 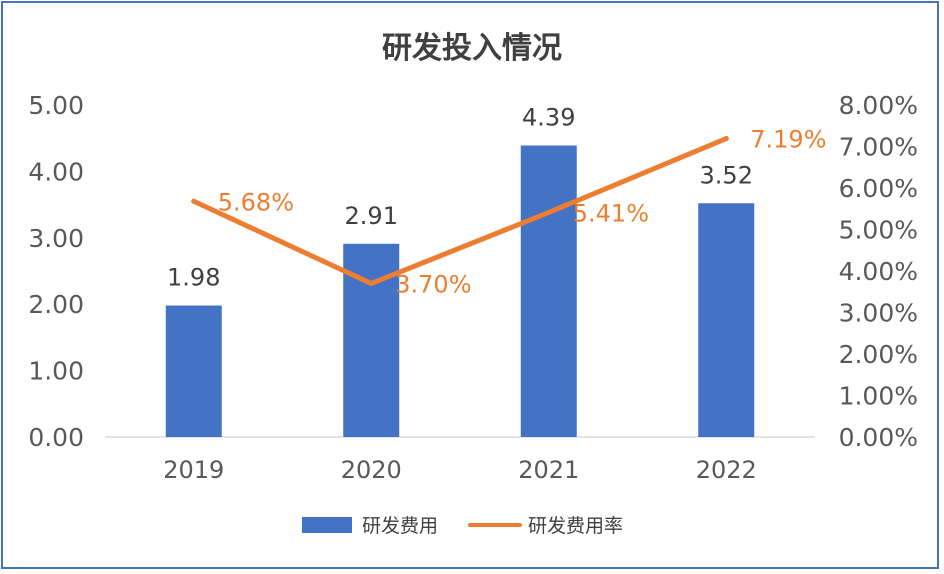 What do you see at coordinates (371, 470) in the screenshot?
I see `x-tick-label: 2020` at bounding box center [371, 470].